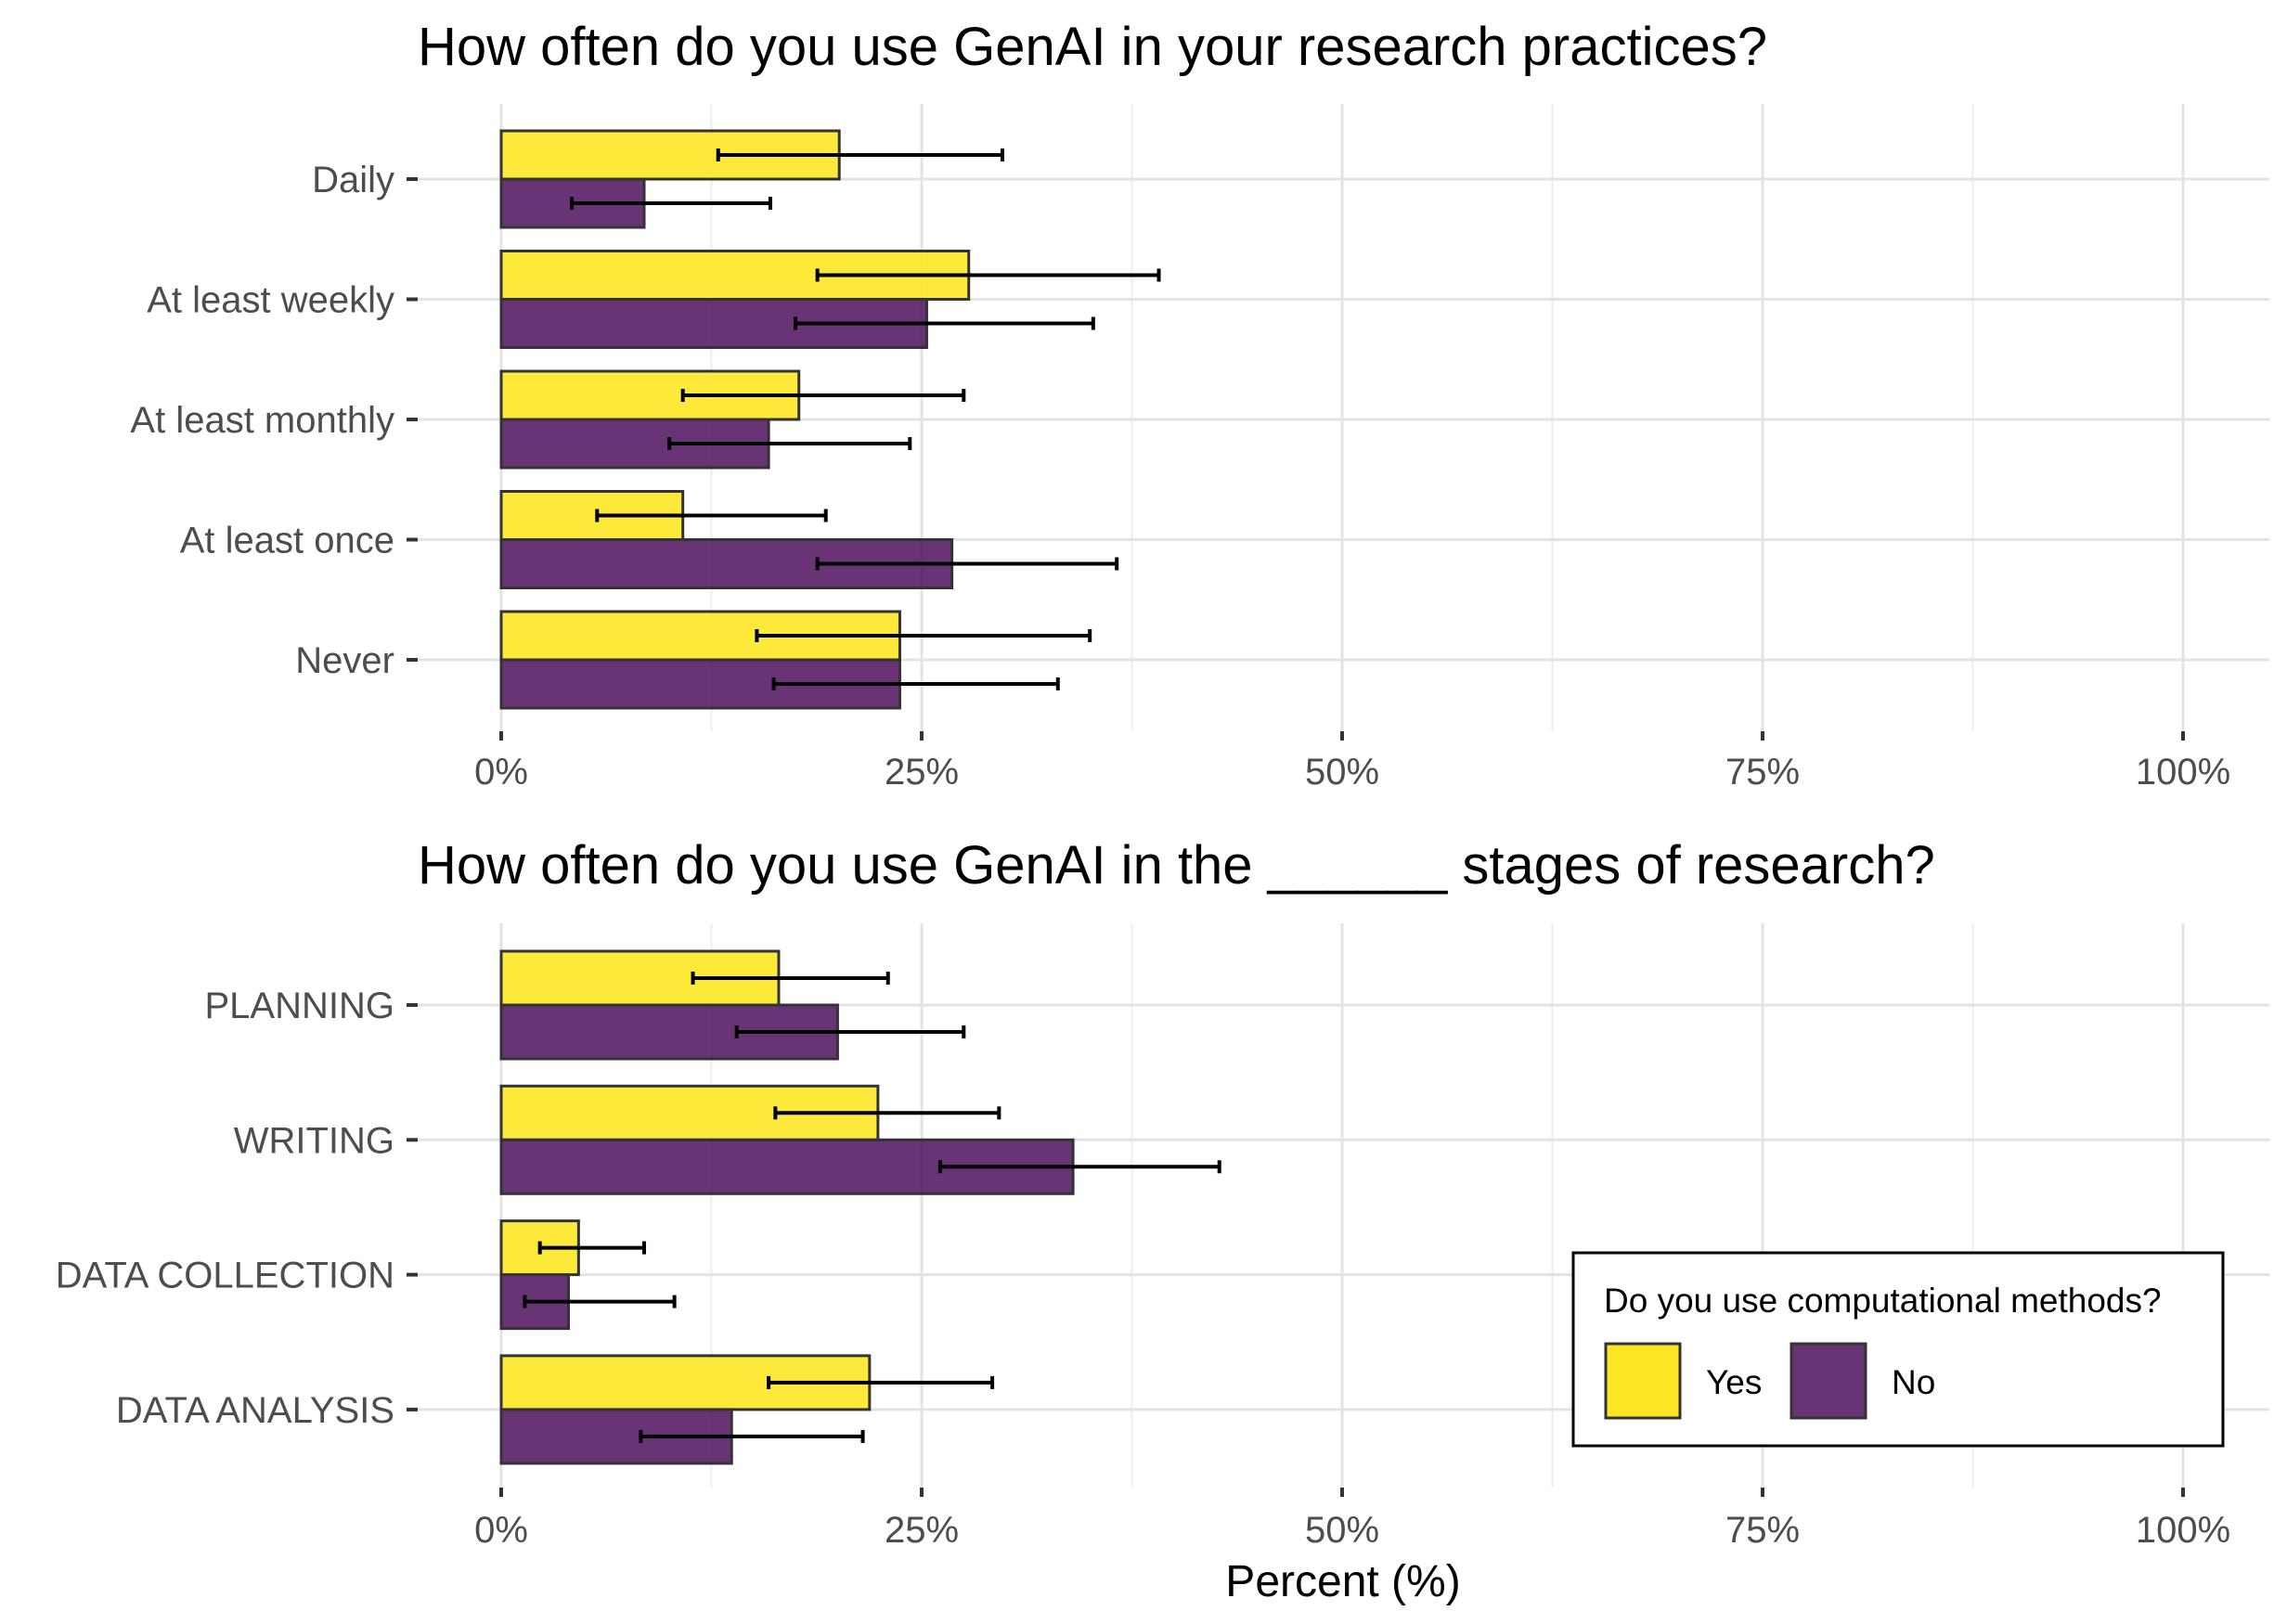  What do you see at coordinates (881, 1382) in the screenshot?
I see `error-bar-yes-data-analysis` at bounding box center [881, 1382].